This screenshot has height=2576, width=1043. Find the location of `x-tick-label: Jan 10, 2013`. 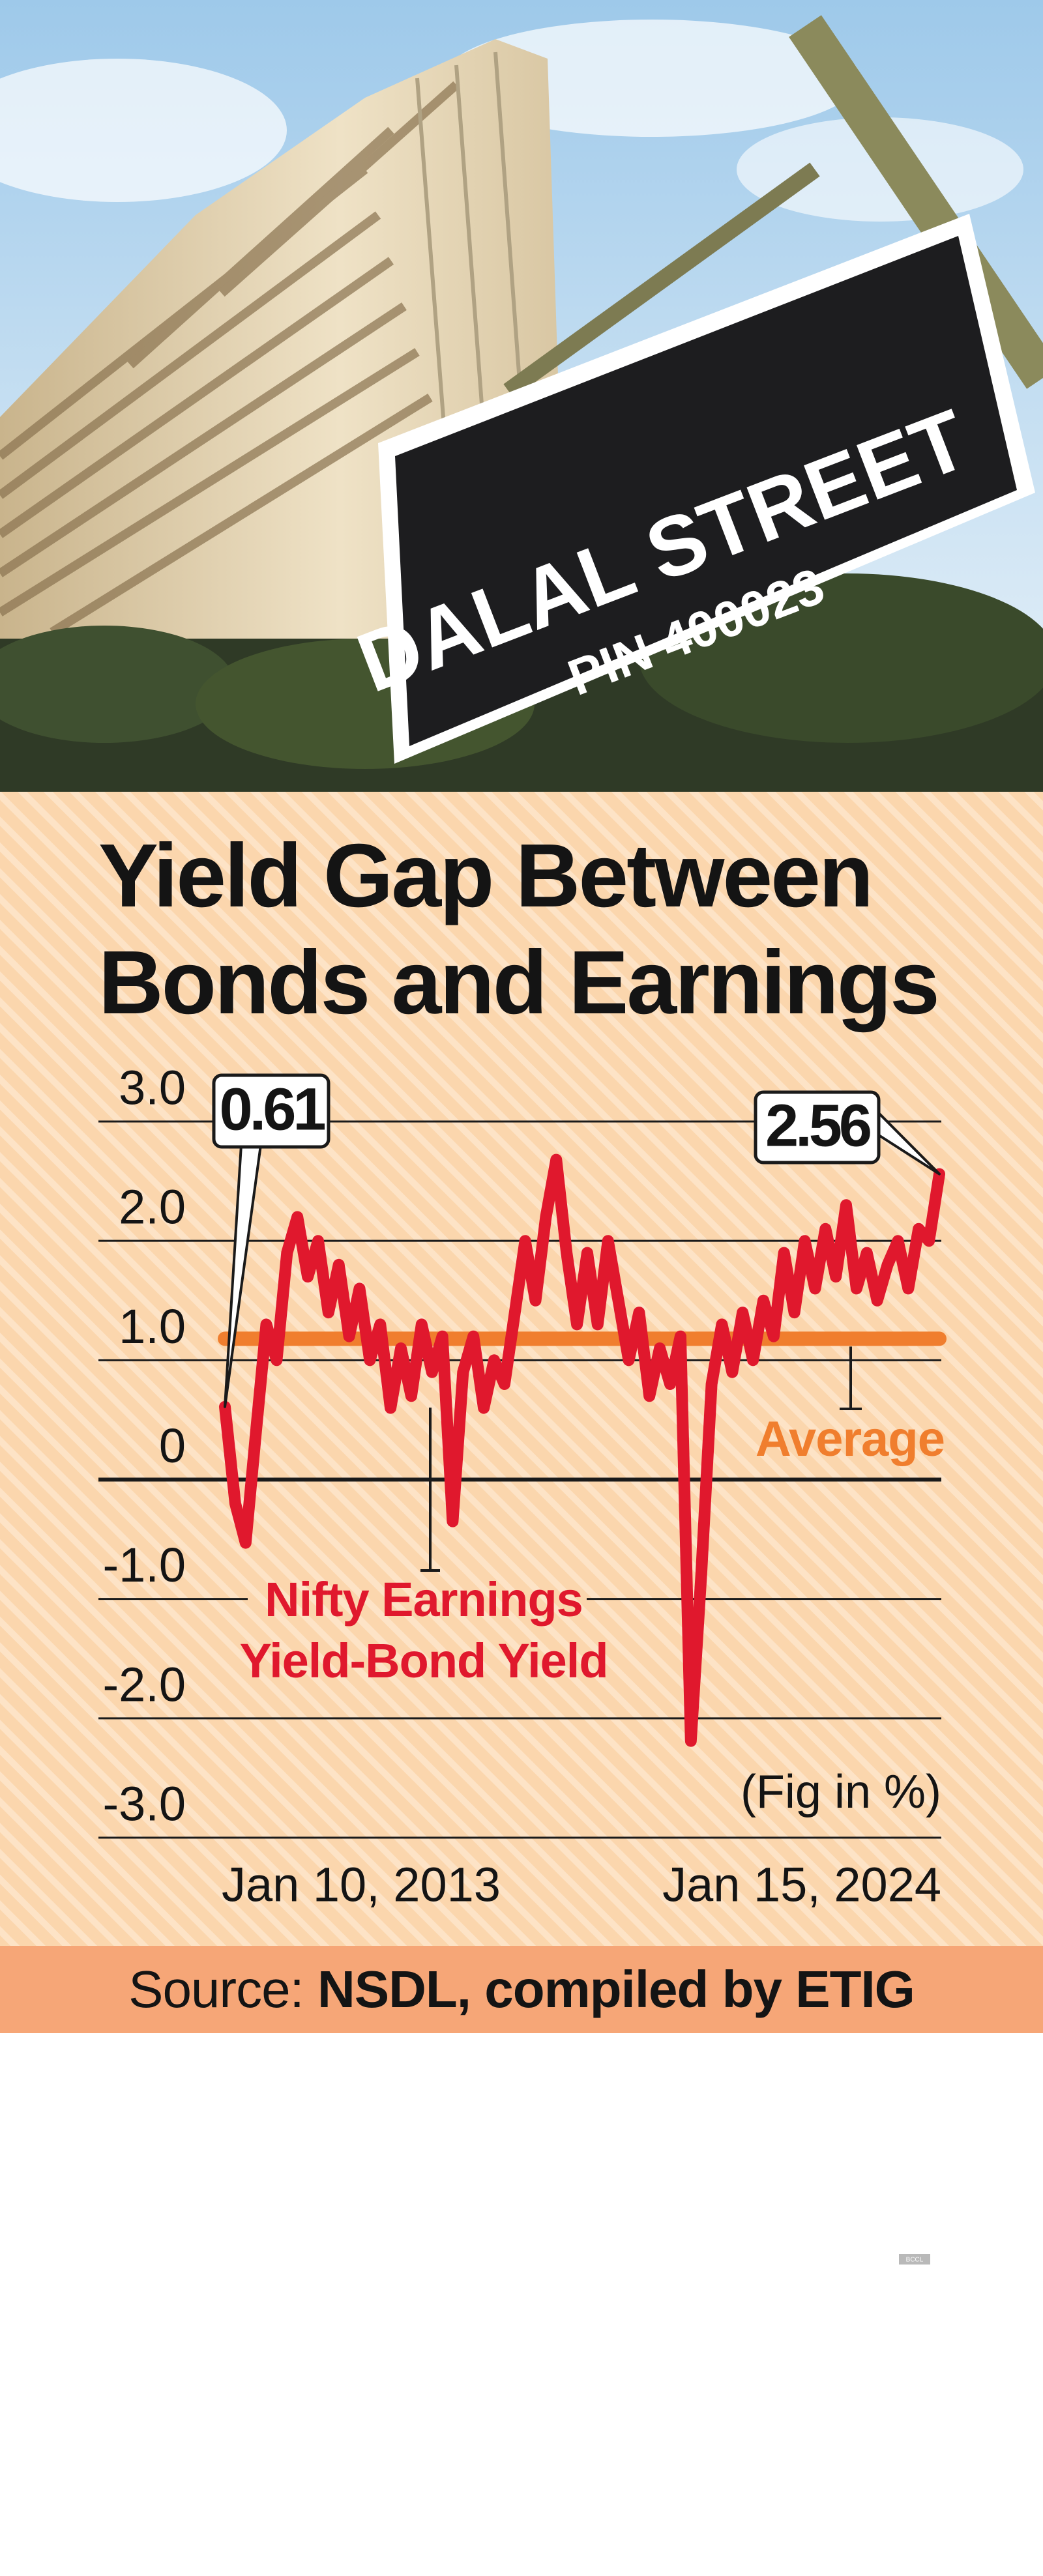

x-tick-label: Jan 10, 2013 is located at coordinates (361, 1885).